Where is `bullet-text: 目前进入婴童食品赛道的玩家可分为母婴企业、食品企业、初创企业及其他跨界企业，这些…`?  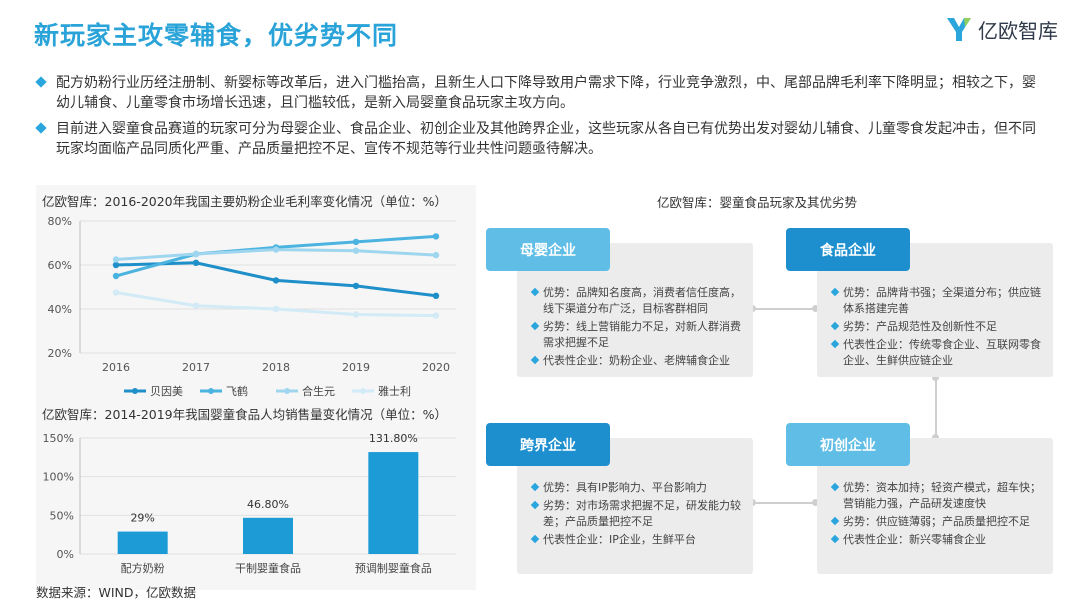 bullet-text: 目前进入婴童食品赛道的玩家可分为母婴企业、食品企业、初创企业及其他跨界企业，这些… is located at coordinates (546, 139).